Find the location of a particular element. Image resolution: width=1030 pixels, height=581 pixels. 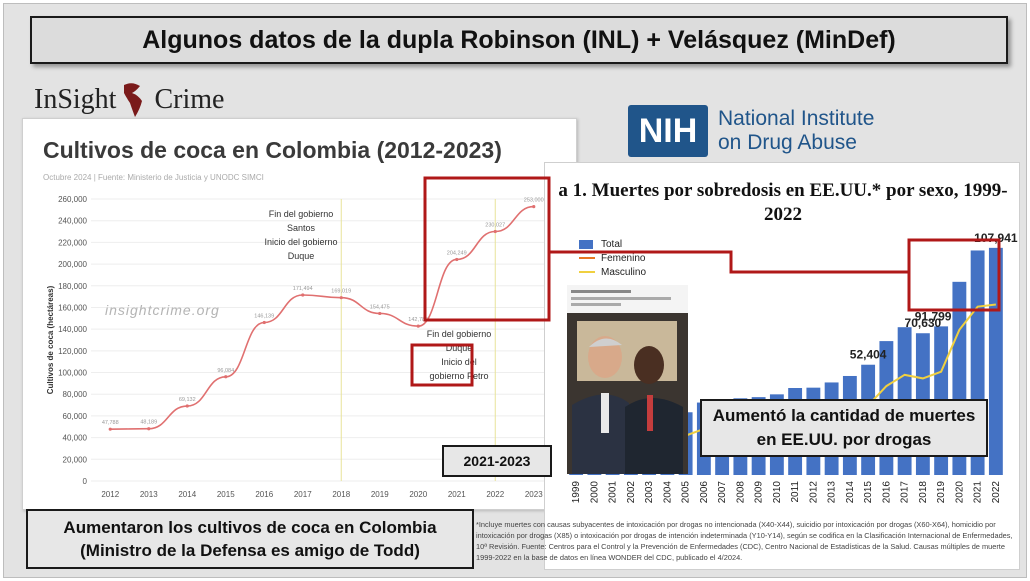

overdose-legend-swatch is located at coordinates (586, 244).